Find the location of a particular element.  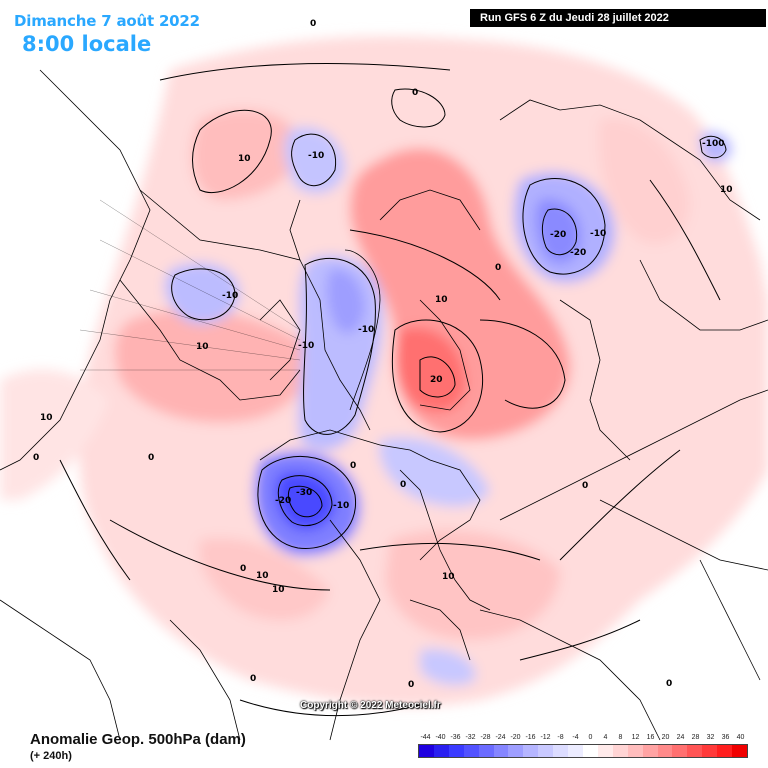

contour-label: 20 is located at coordinates (436, 380).